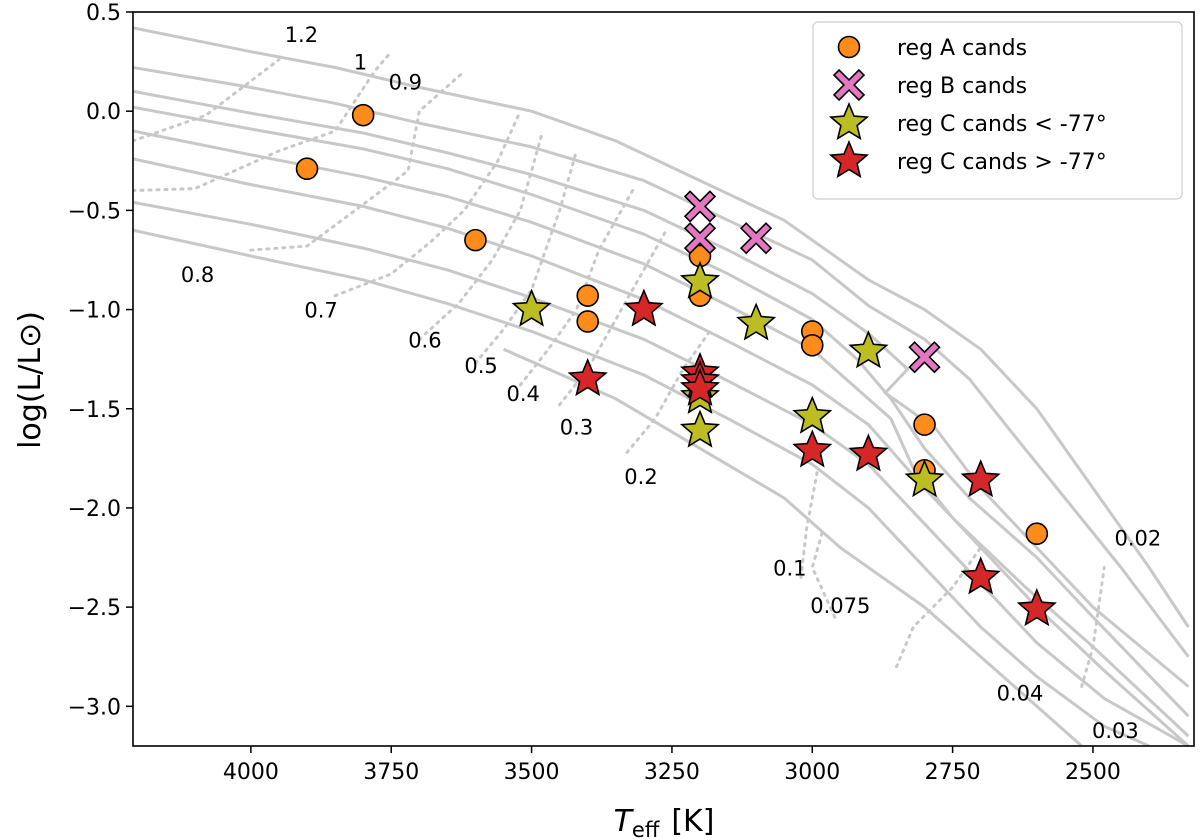 This screenshot has height=840, width=1200. I want to click on x-tick-label: 2750, so click(953, 772).